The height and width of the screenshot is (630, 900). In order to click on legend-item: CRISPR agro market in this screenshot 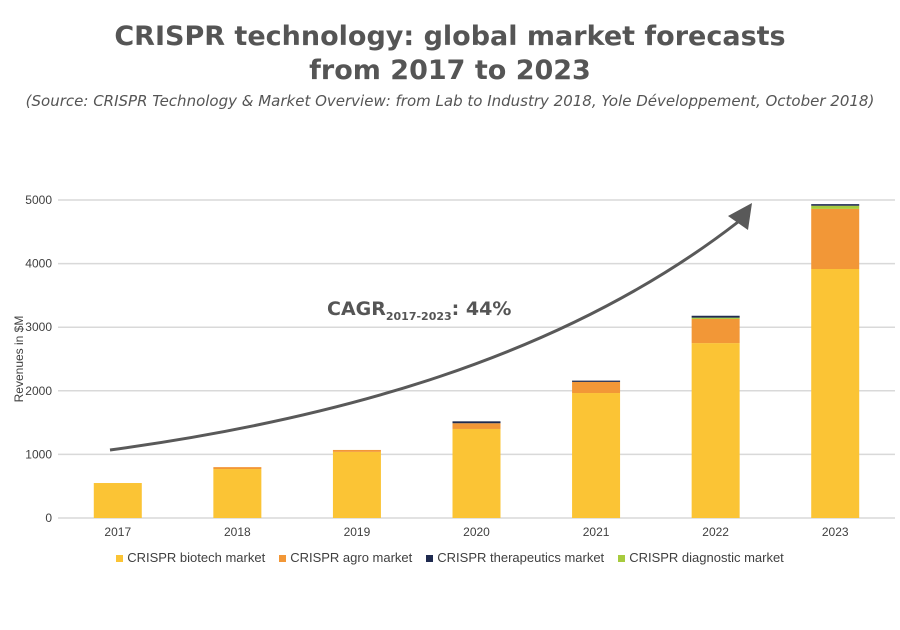, I will do `click(345, 557)`.